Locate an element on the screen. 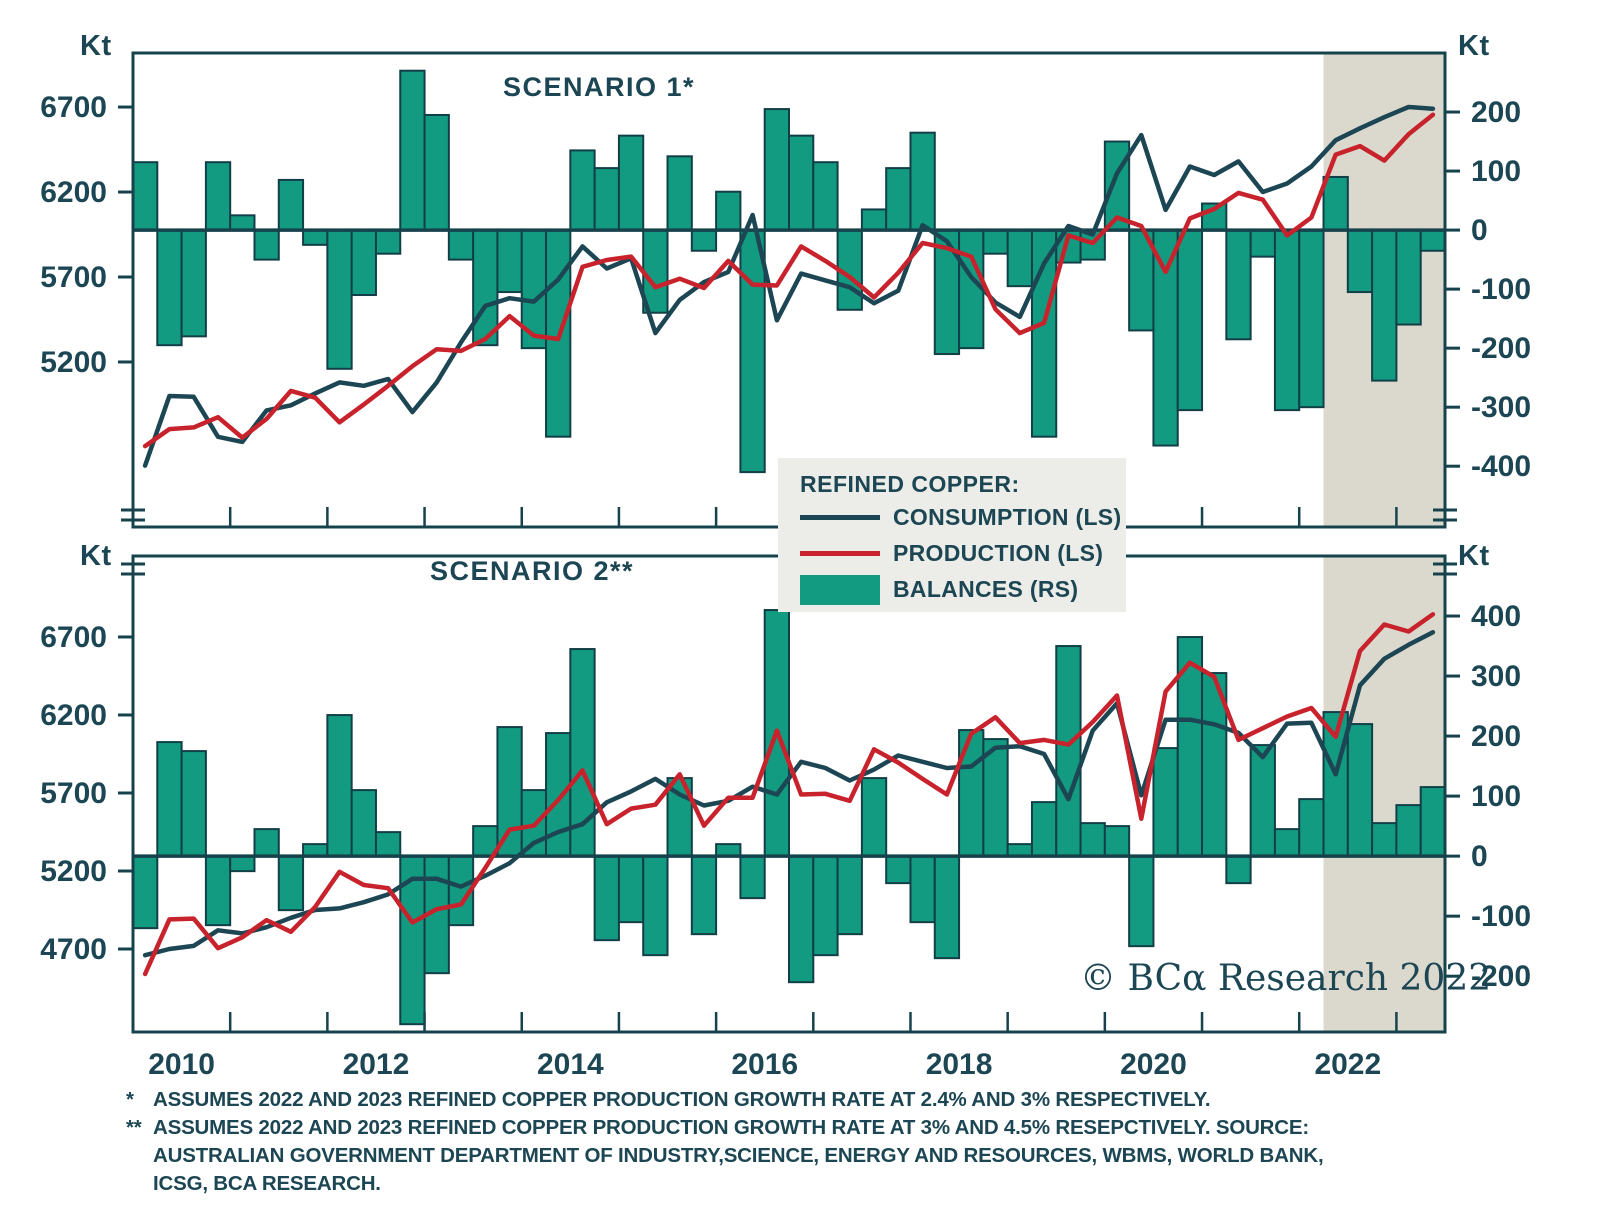 Image resolution: width=1600 pixels, height=1214 pixels. left-axis: 6700 6200 5700 5200 4700 is located at coordinates (87, 793).